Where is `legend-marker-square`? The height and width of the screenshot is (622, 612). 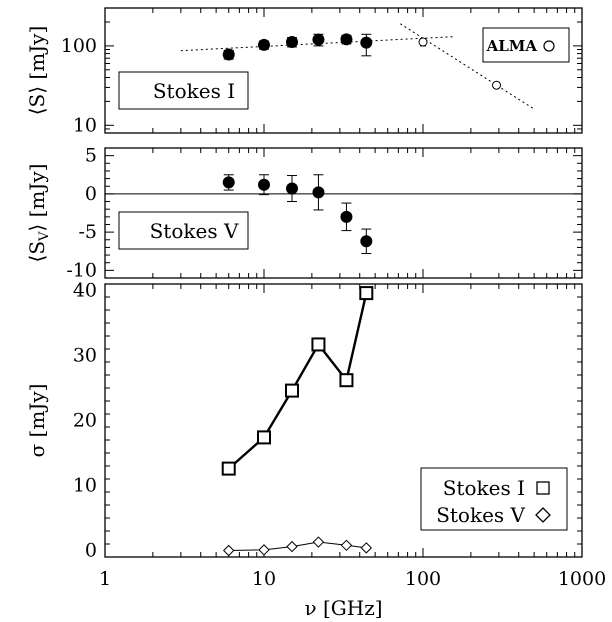 legend-marker-square is located at coordinates (543, 488).